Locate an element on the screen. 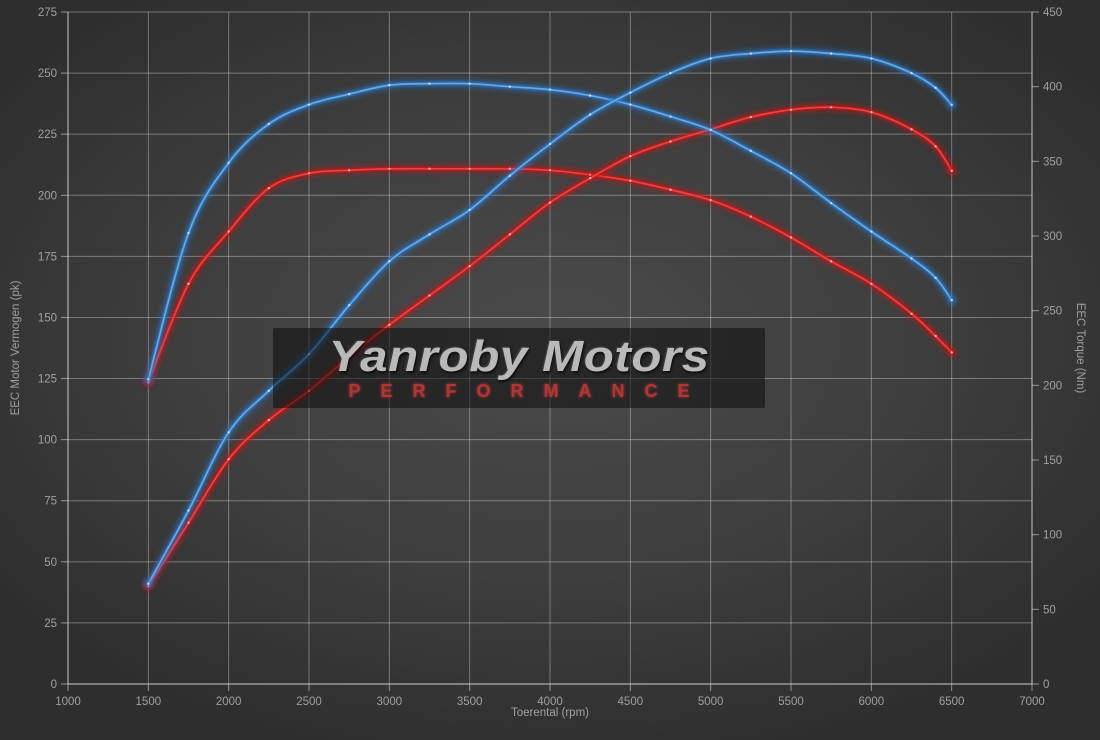  x-tick-label: 7000 is located at coordinates (1032, 702).